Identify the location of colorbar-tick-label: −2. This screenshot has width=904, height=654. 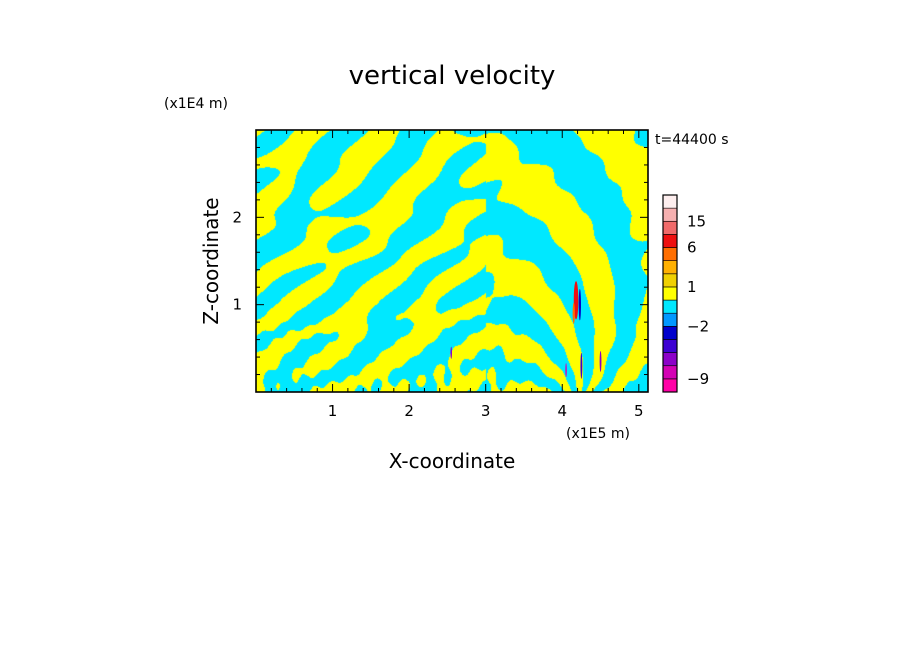
(698, 326).